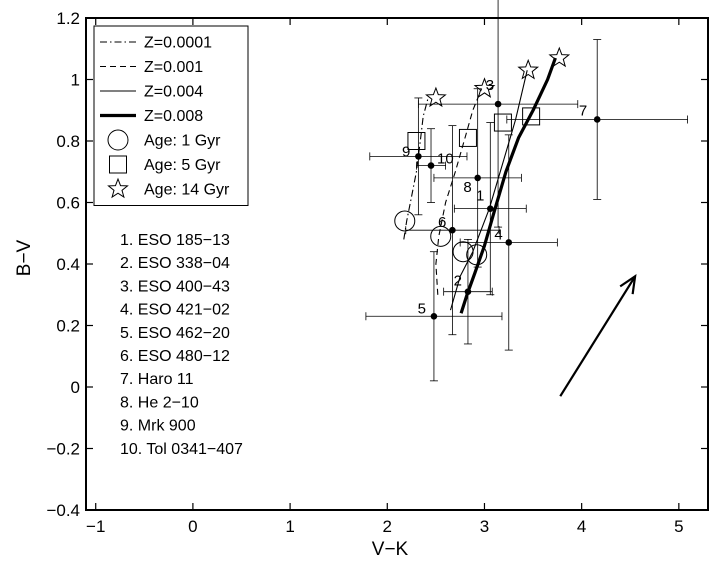  What do you see at coordinates (159, 402) in the screenshot?
I see `galaxy-list-item: 8. He 2−10` at bounding box center [159, 402].